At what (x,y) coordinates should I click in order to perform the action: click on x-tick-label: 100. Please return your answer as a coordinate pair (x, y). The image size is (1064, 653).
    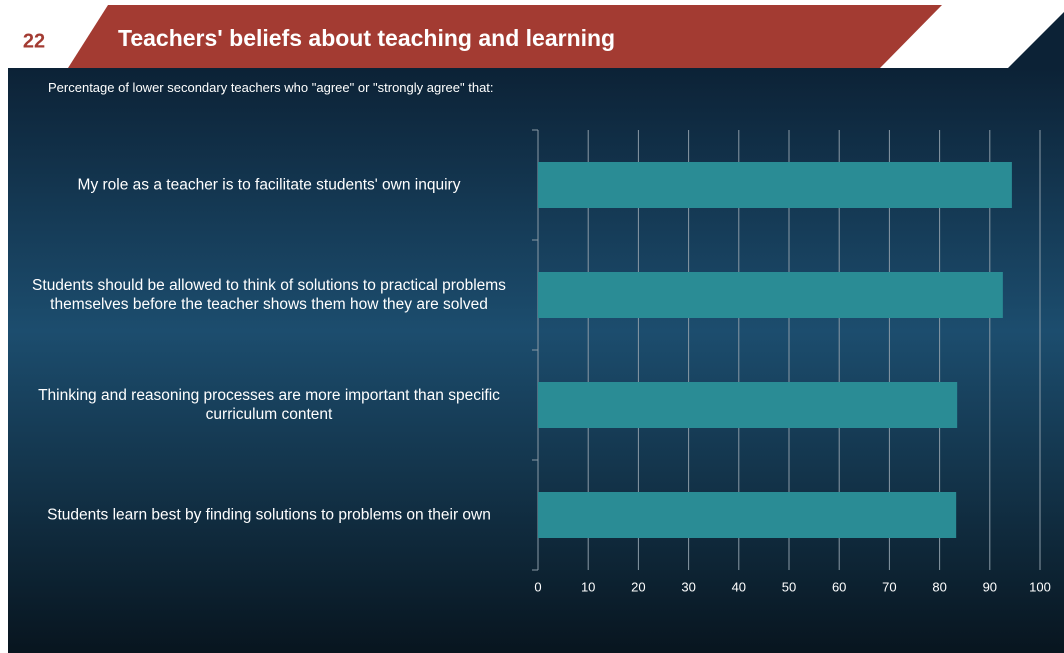
    Looking at the image, I should click on (1040, 586).